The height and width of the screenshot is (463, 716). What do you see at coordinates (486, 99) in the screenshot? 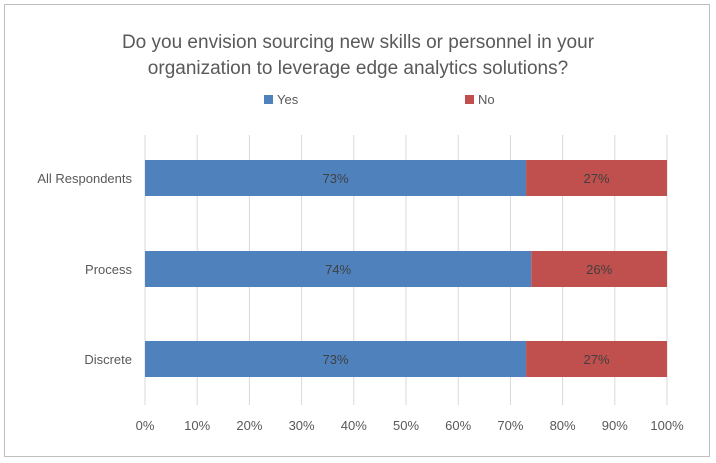
I see `legend-label-no: No` at bounding box center [486, 99].